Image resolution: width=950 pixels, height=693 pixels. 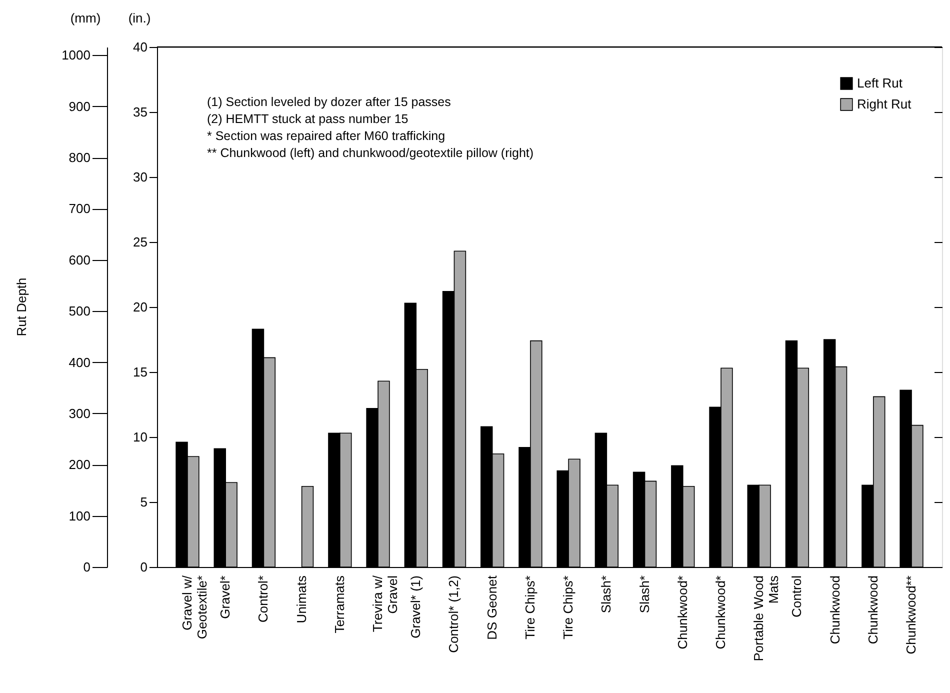 What do you see at coordinates (225, 597) in the screenshot?
I see `x-tick-label: Gravel*` at bounding box center [225, 597].